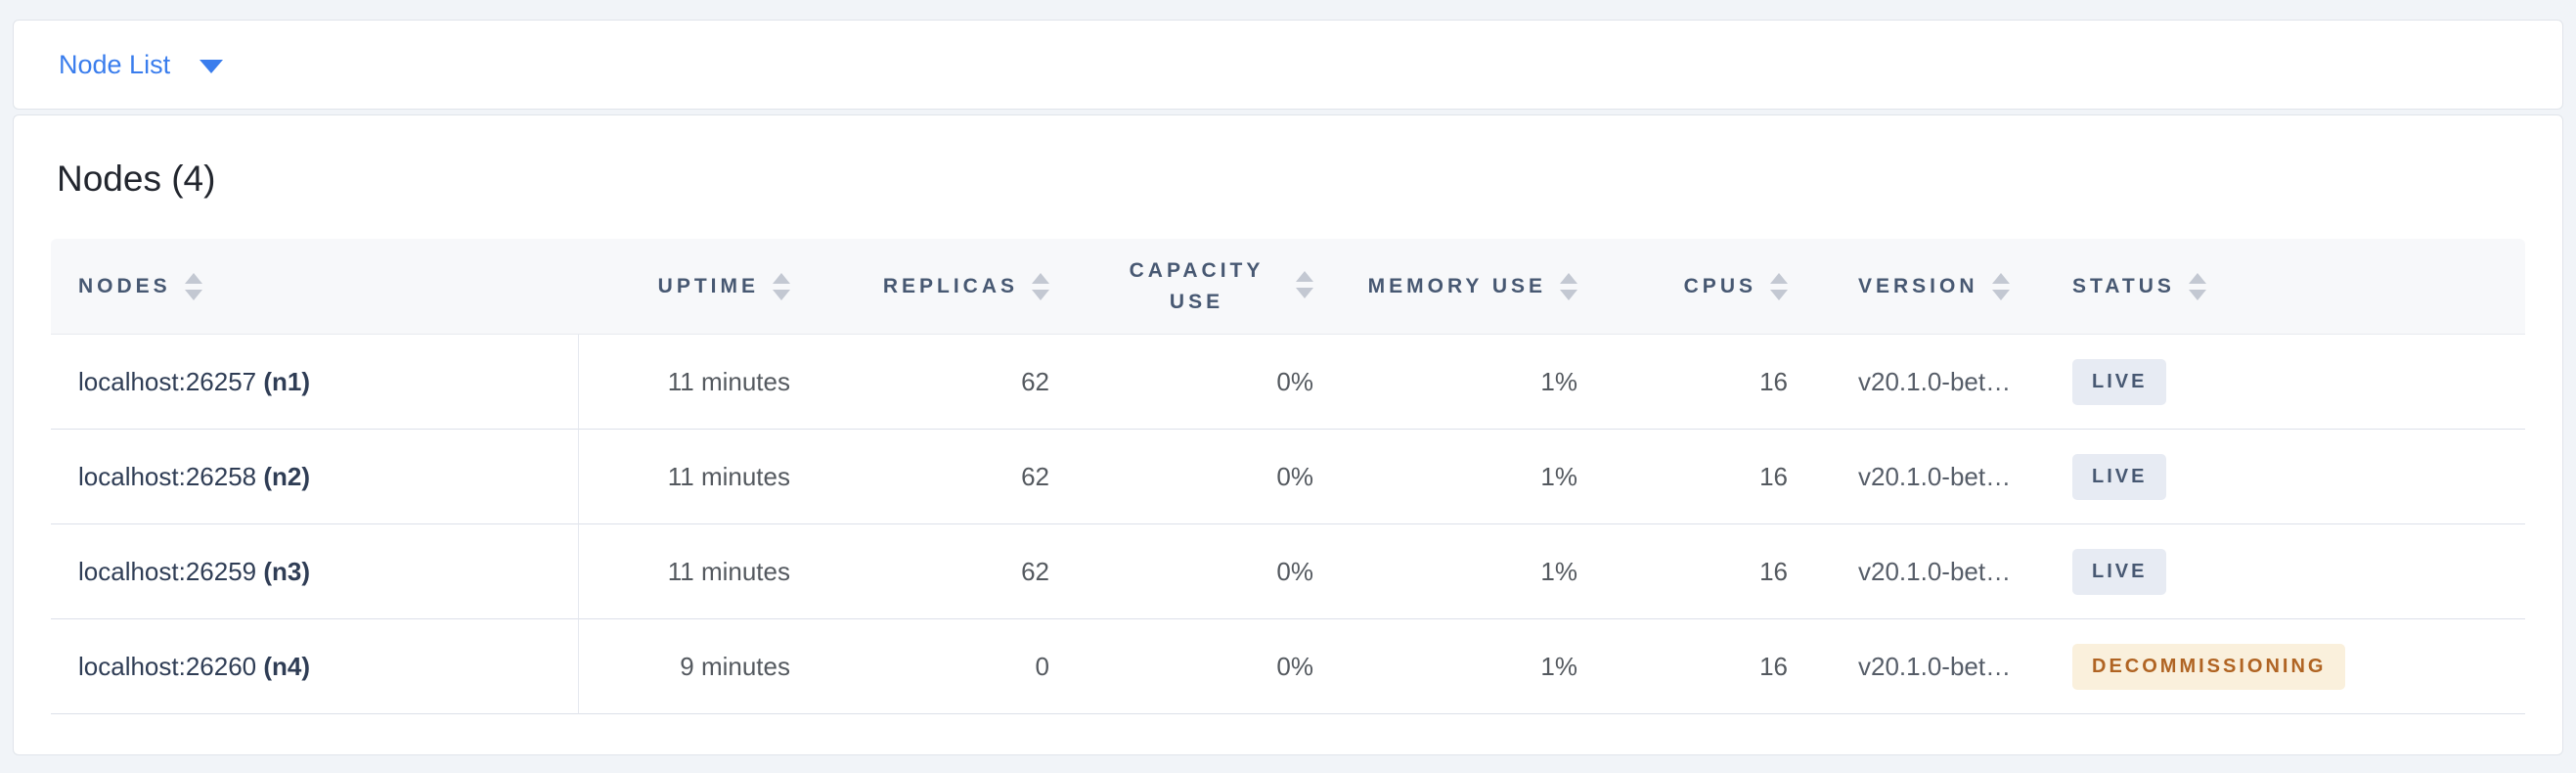 This screenshot has width=2576, height=773. I want to click on node-id: (n3), so click(287, 571).